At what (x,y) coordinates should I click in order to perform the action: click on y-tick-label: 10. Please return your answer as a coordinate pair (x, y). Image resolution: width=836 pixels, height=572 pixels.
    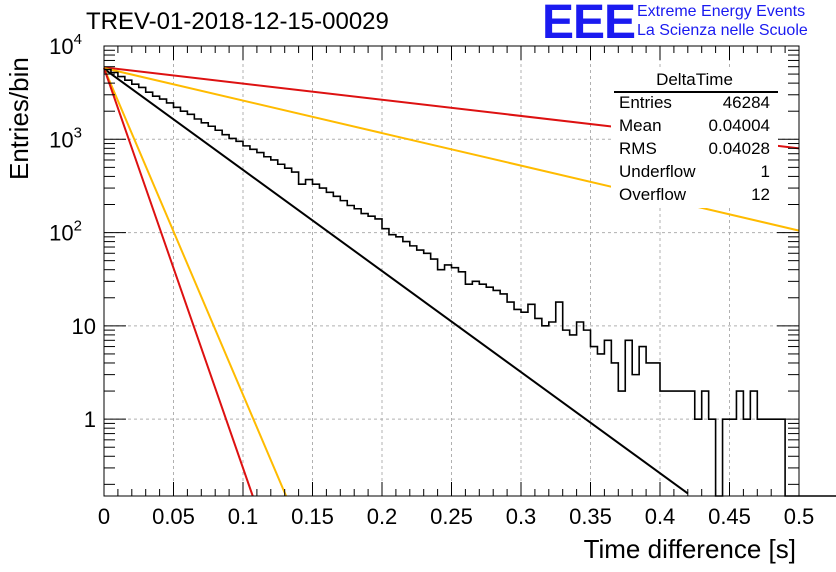
    Looking at the image, I should click on (84, 326).